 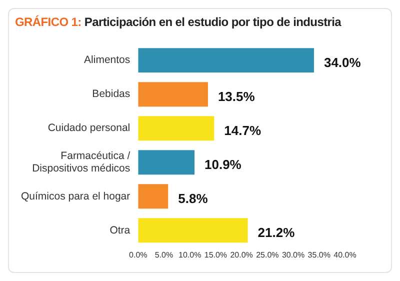 I want to click on data-label: 5.8%, so click(x=193, y=198).